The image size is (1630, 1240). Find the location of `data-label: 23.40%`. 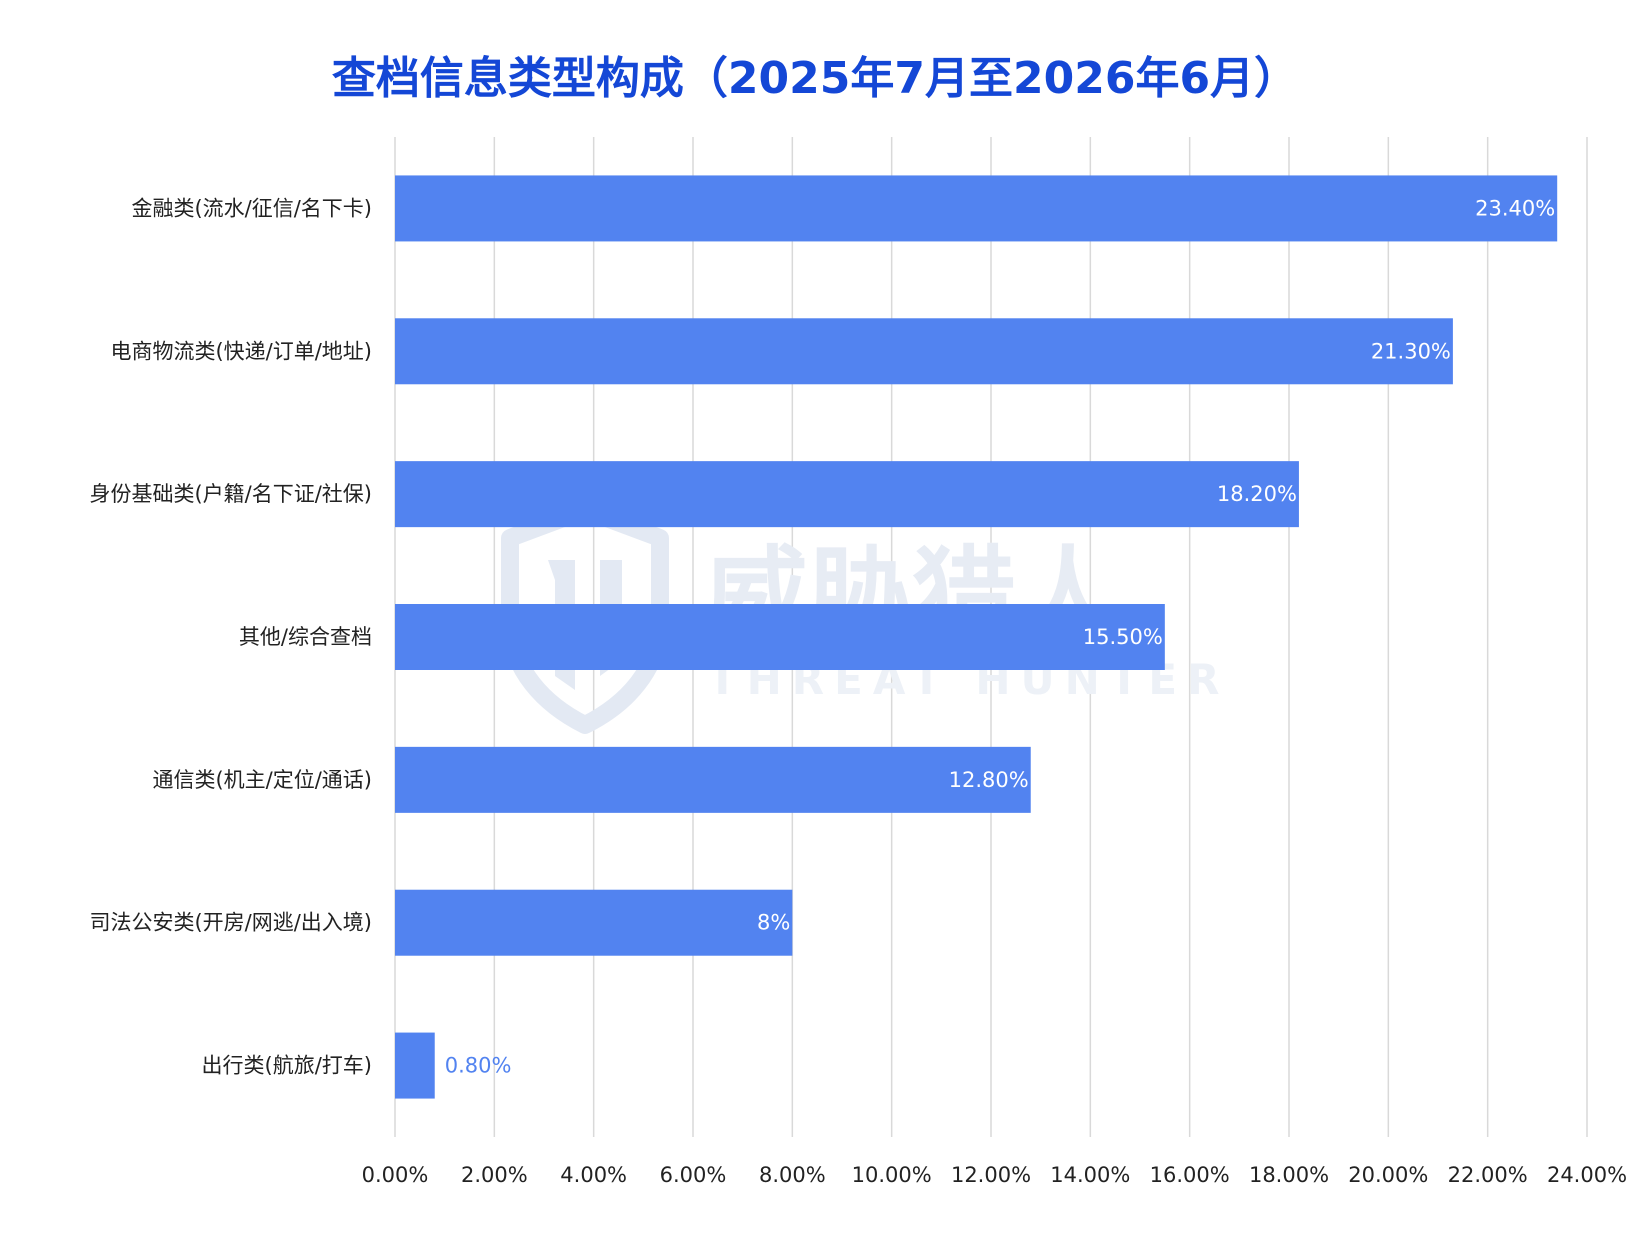

data-label: 23.40% is located at coordinates (1515, 208).